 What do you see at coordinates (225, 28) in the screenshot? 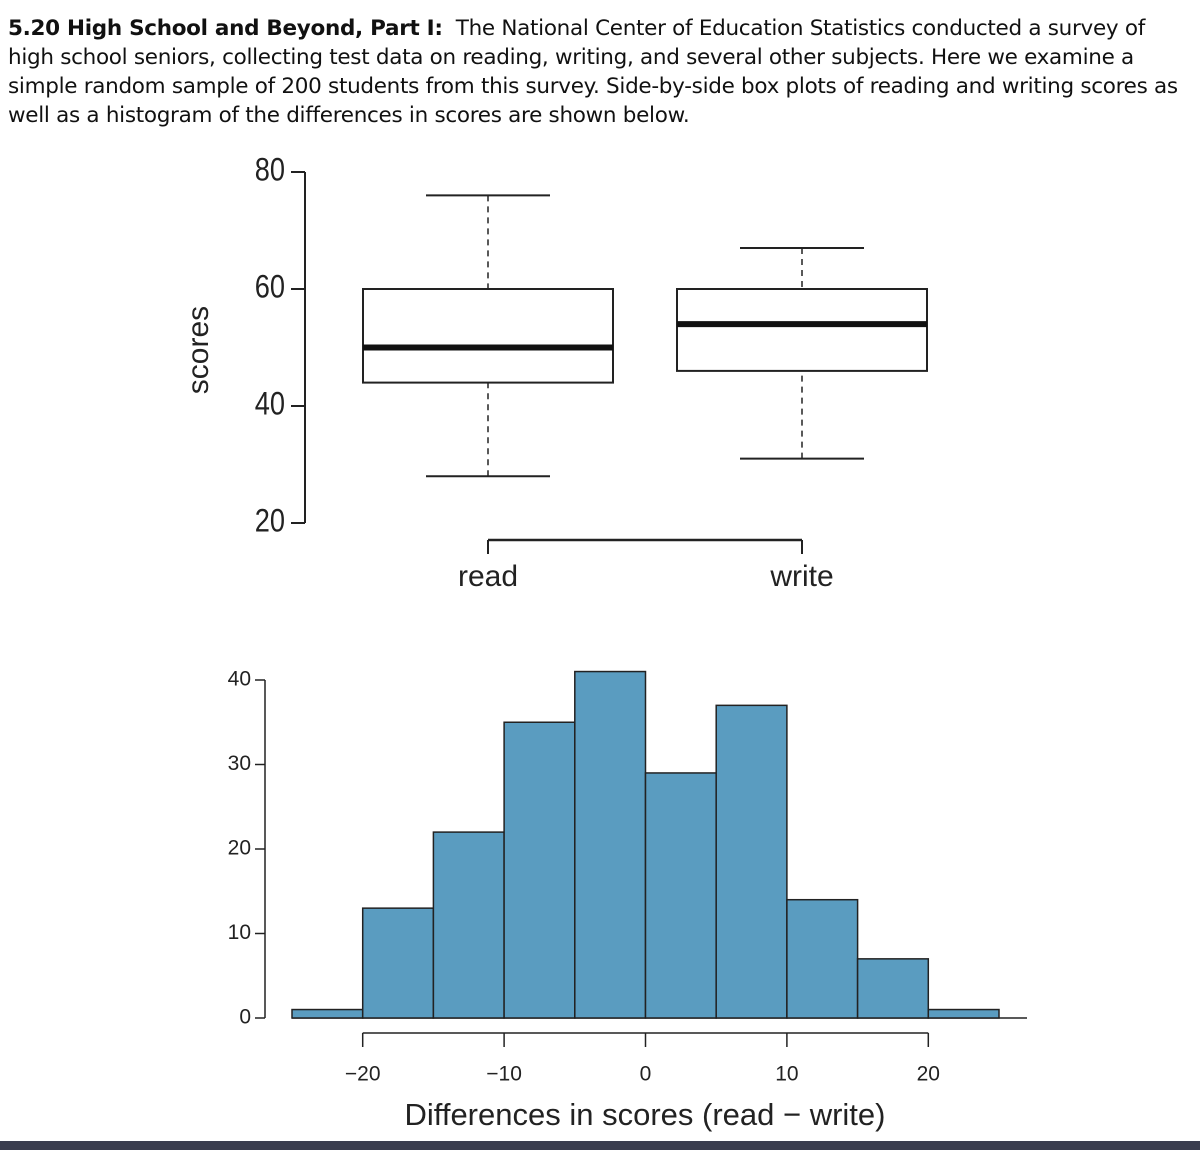
I see `problem-lead: 5.20 High School and Beyond, Part I:` at bounding box center [225, 28].